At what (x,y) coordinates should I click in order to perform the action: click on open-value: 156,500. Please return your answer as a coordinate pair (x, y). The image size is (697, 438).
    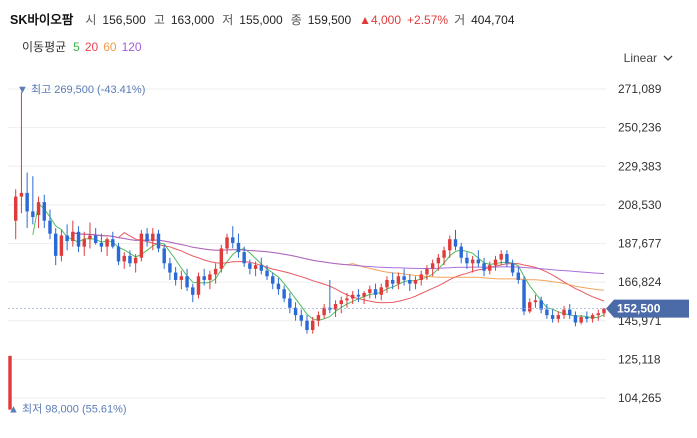
    Looking at the image, I should click on (124, 20).